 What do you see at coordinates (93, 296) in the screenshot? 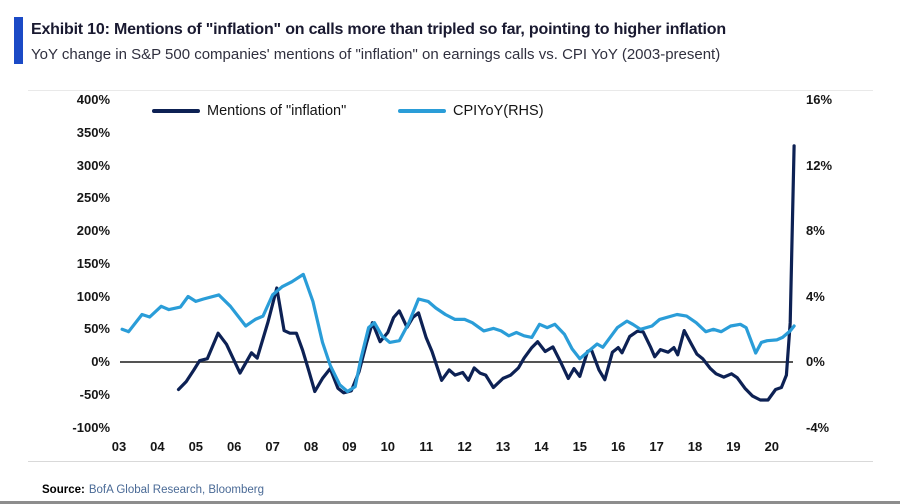
I see `y-axis-tick-left: 100%` at bounding box center [93, 296].